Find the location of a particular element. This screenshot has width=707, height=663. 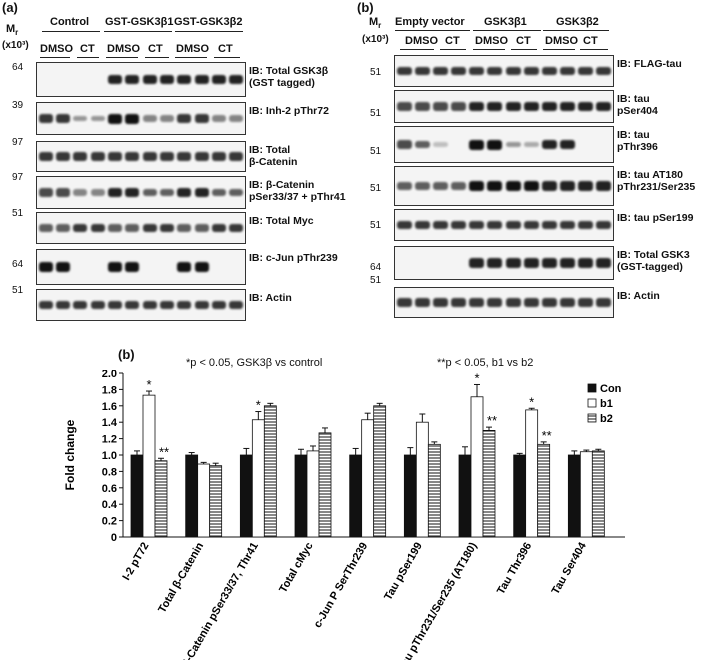

blot-label: IB: tau pSer199 is located at coordinates (655, 218).